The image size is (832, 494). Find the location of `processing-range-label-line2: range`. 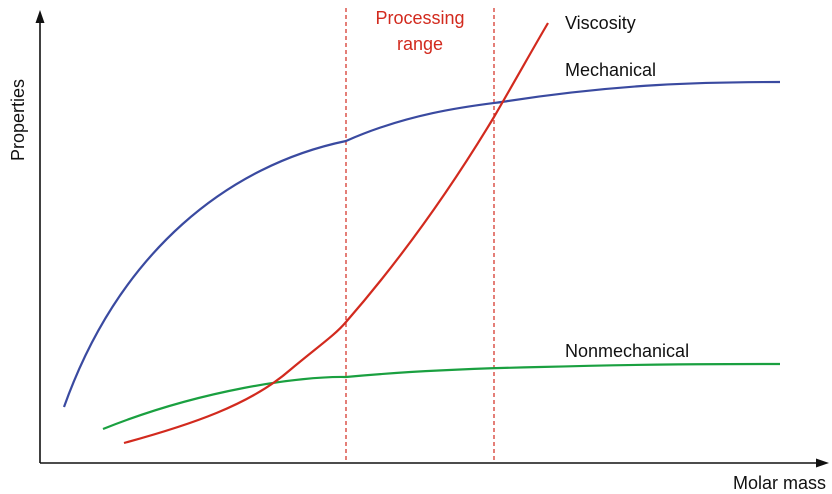

processing-range-label-line2: range is located at coordinates (420, 44).